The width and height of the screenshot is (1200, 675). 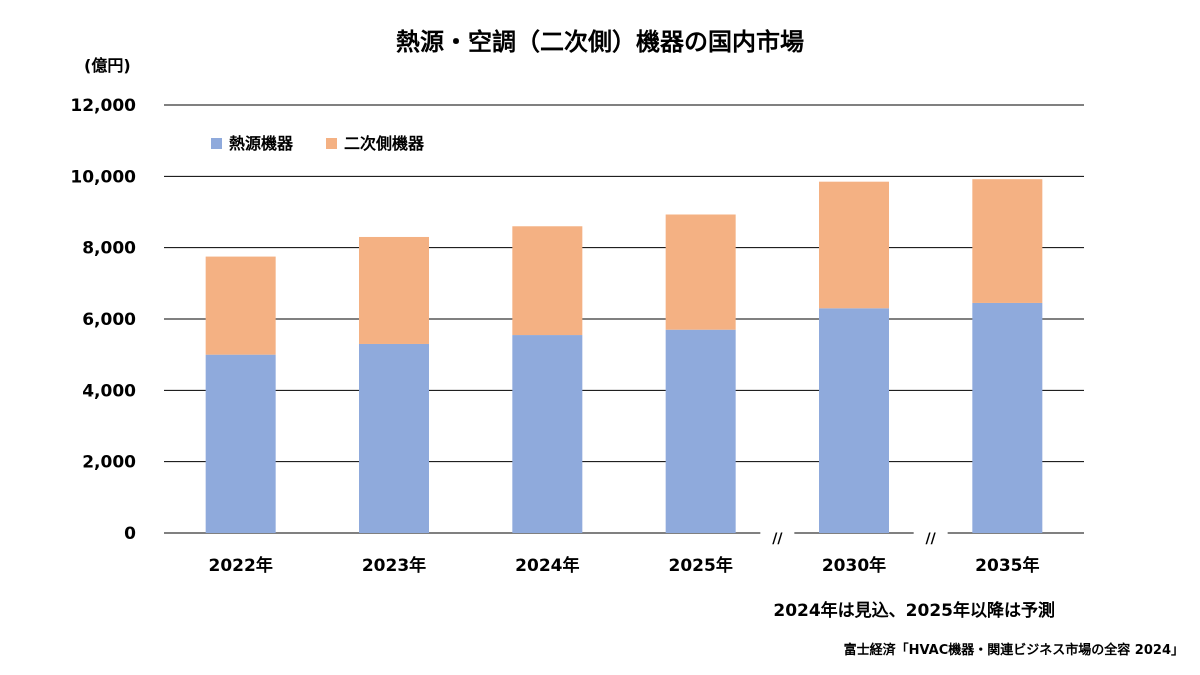 What do you see at coordinates (701, 565) in the screenshot?
I see `x-tick-label: 2025年` at bounding box center [701, 565].